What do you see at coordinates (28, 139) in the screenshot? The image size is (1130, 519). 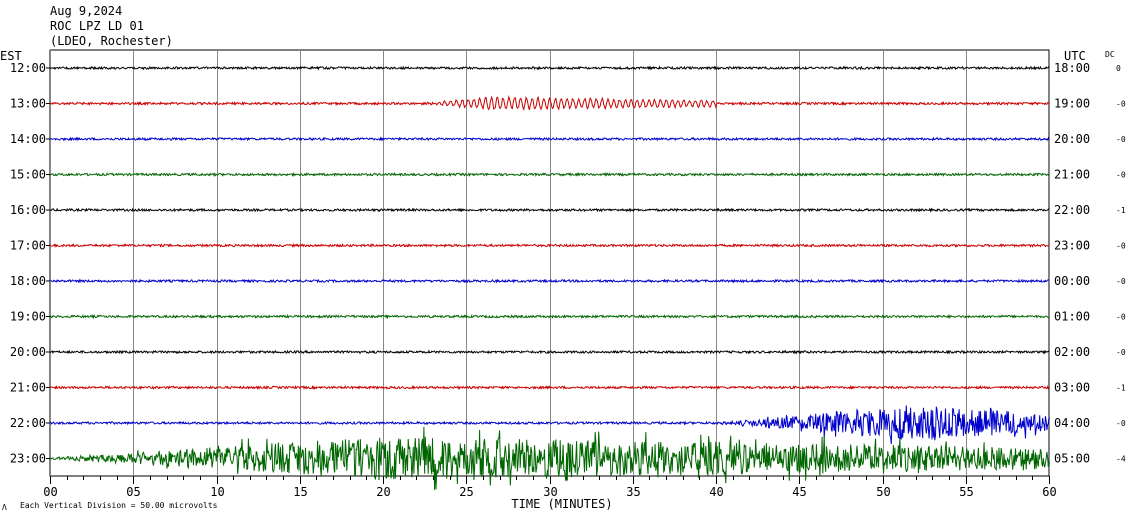 I see `row-label-left: 14:00` at bounding box center [28, 139].